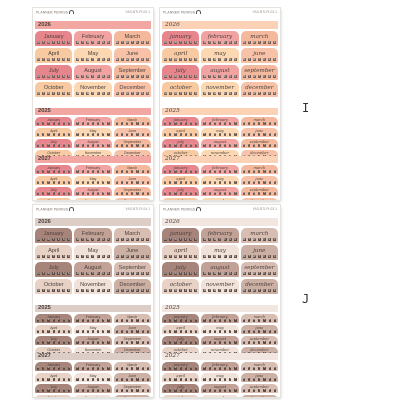  What do you see at coordinates (53, 190) in the screenshot?
I see `month-name: July` at bounding box center [53, 190].